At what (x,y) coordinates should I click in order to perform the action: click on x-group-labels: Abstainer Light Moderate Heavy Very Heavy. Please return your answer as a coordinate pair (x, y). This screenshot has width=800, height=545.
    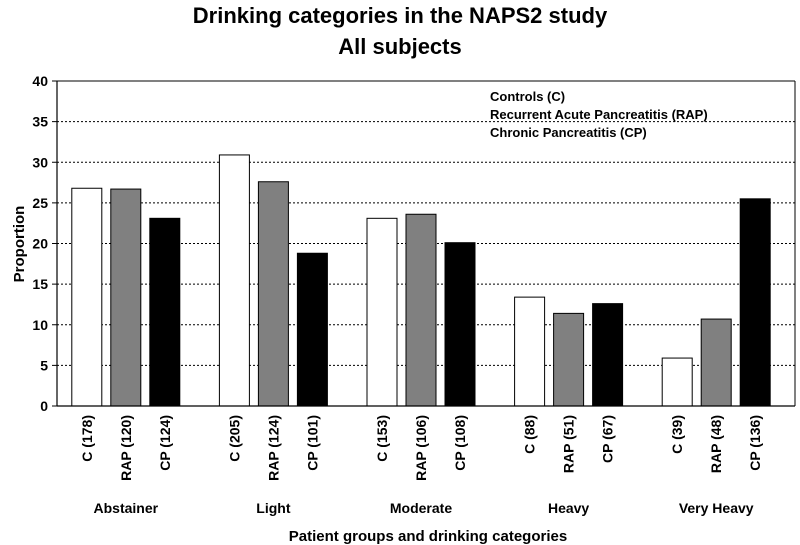
    Looking at the image, I should click on (424, 508).